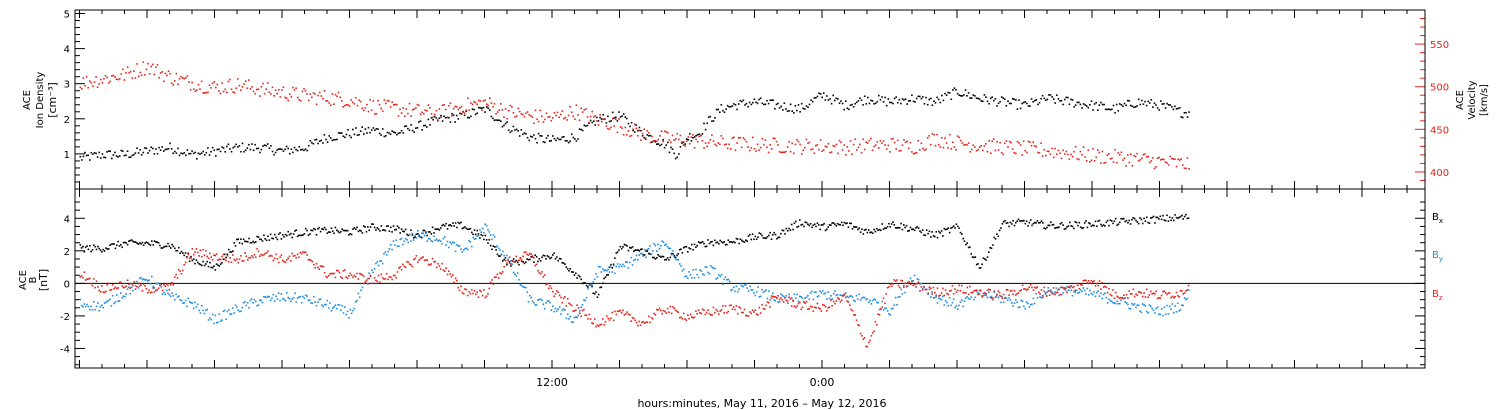 This screenshot has height=410, width=1500. What do you see at coordinates (822, 382) in the screenshot?
I see `x-tick-label: 0:00` at bounding box center [822, 382].